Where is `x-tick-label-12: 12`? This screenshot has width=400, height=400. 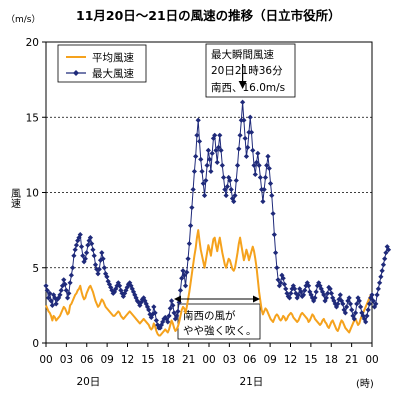
x-tick-label-12: 12 is located at coordinates (290, 360).